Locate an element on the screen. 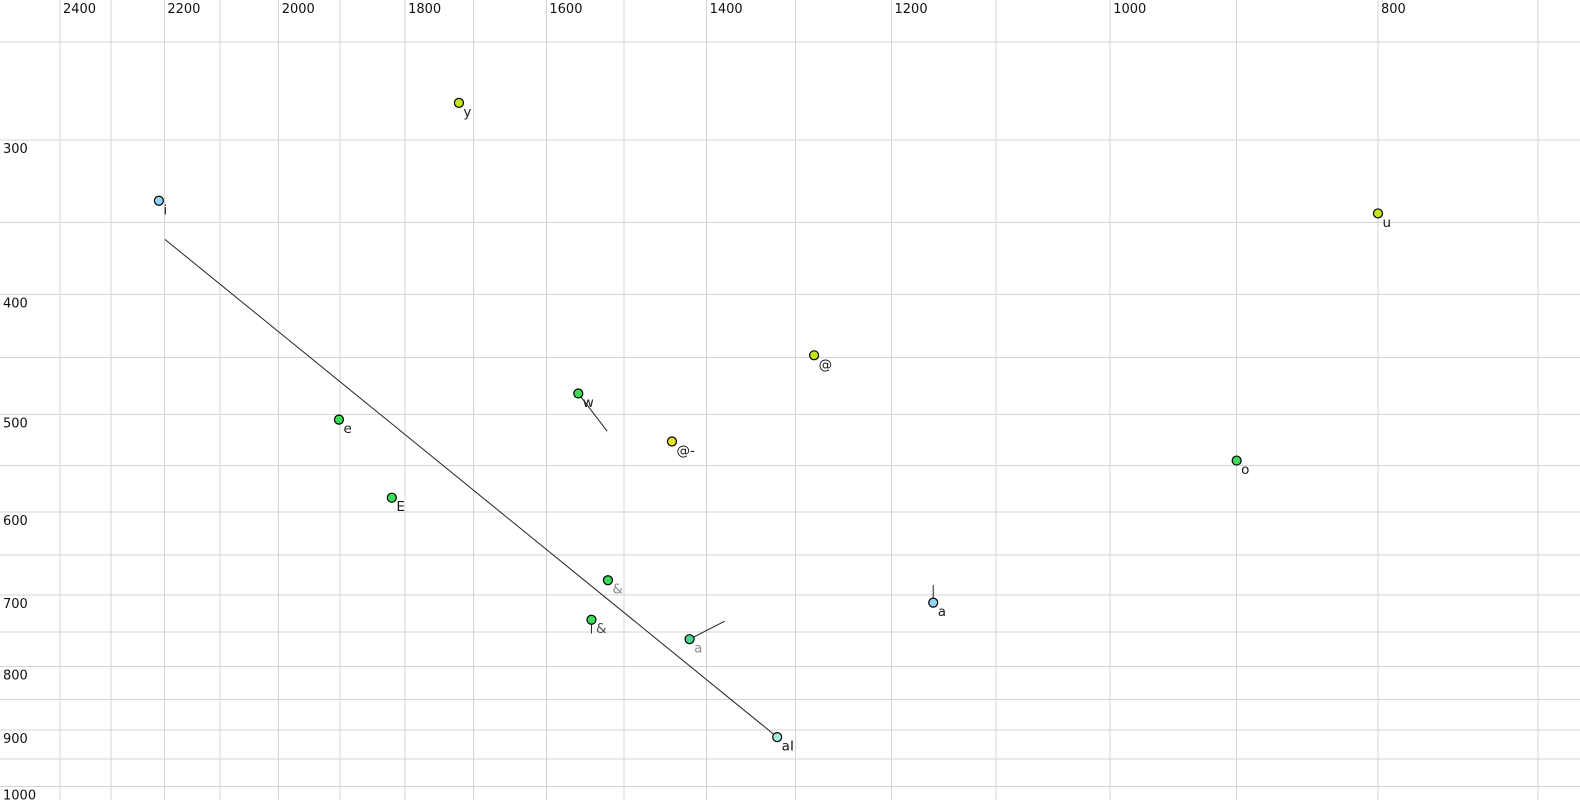  f2-tick-label: 2200 is located at coordinates (183, 9).